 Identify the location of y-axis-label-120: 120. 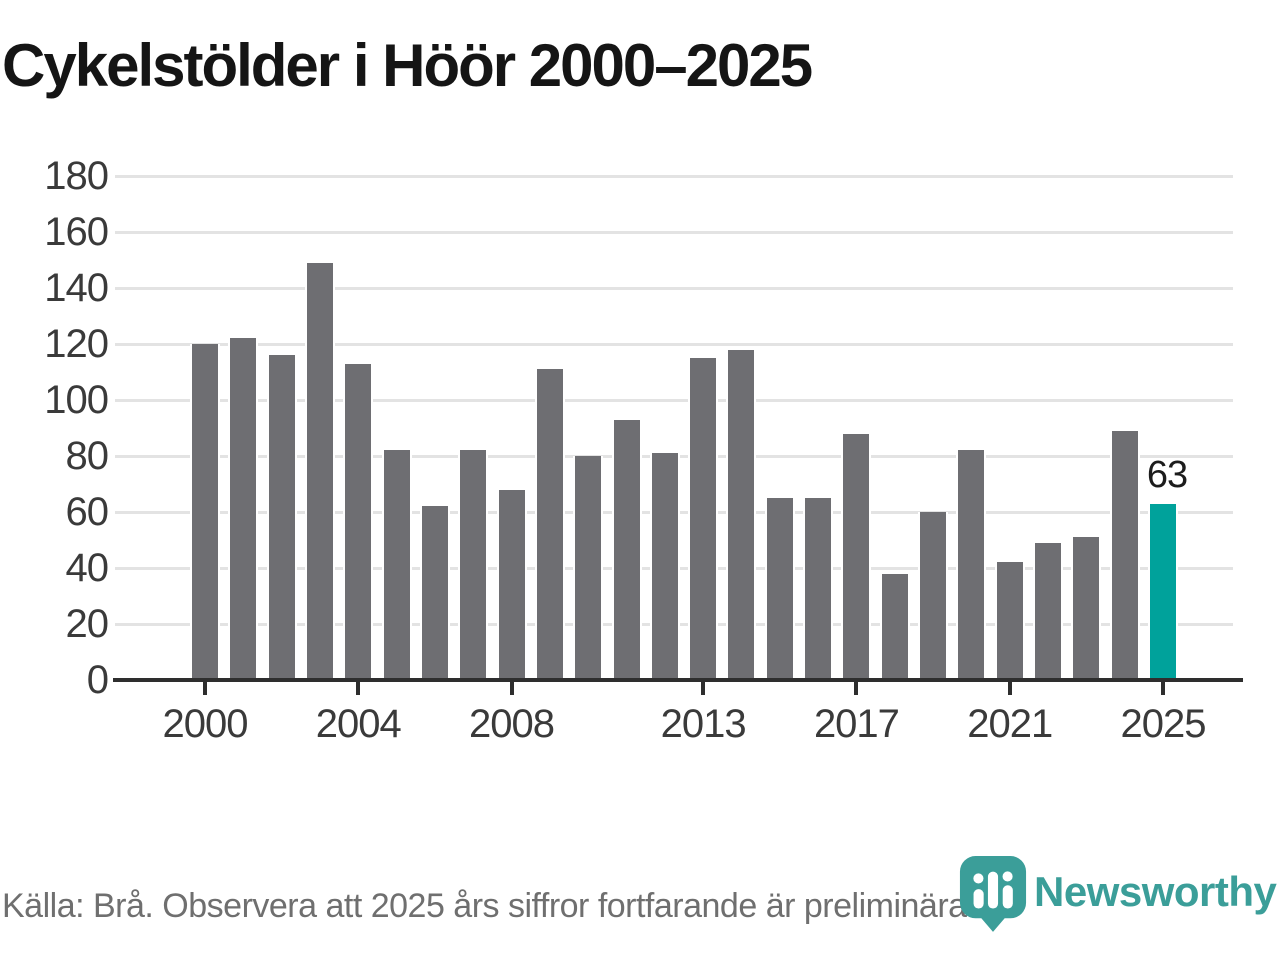
(76, 344).